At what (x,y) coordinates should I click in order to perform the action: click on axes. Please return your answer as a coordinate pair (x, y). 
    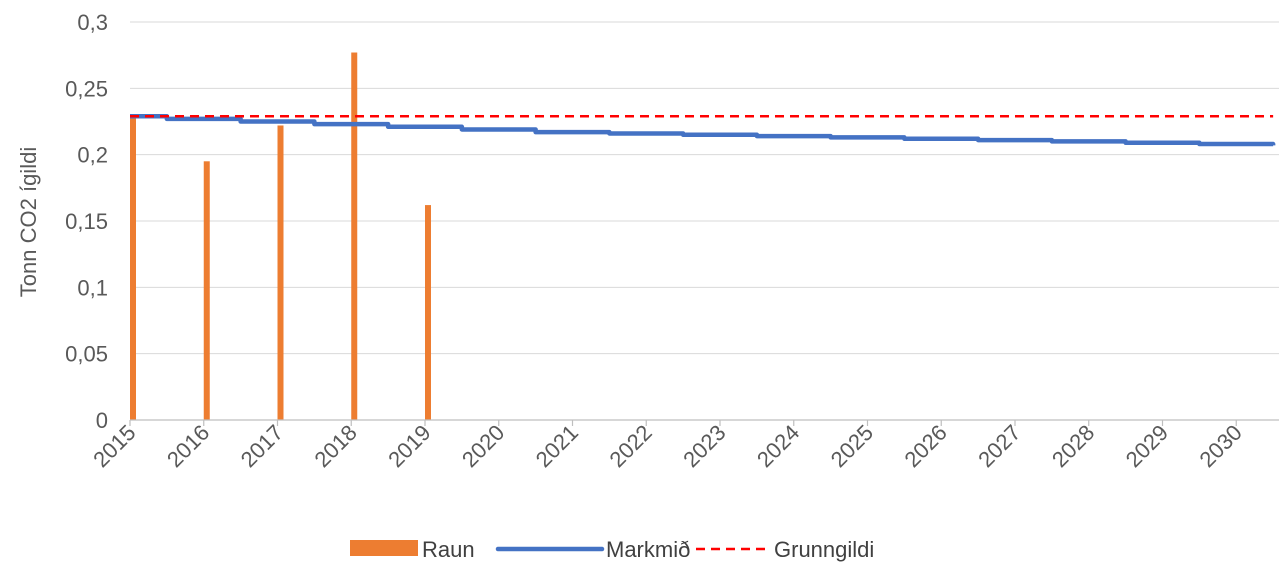
    Looking at the image, I should click on (704, 422).